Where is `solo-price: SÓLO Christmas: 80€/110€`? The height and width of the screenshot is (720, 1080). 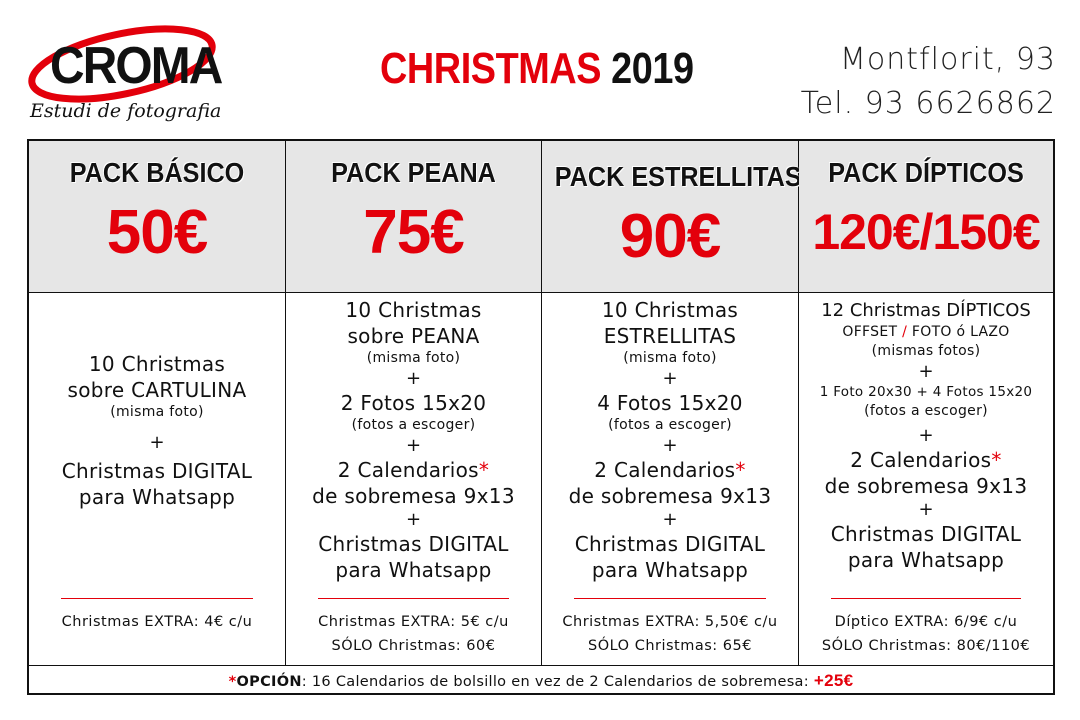
solo-price: SÓLO Christmas: 80€/110€ is located at coordinates (926, 646).